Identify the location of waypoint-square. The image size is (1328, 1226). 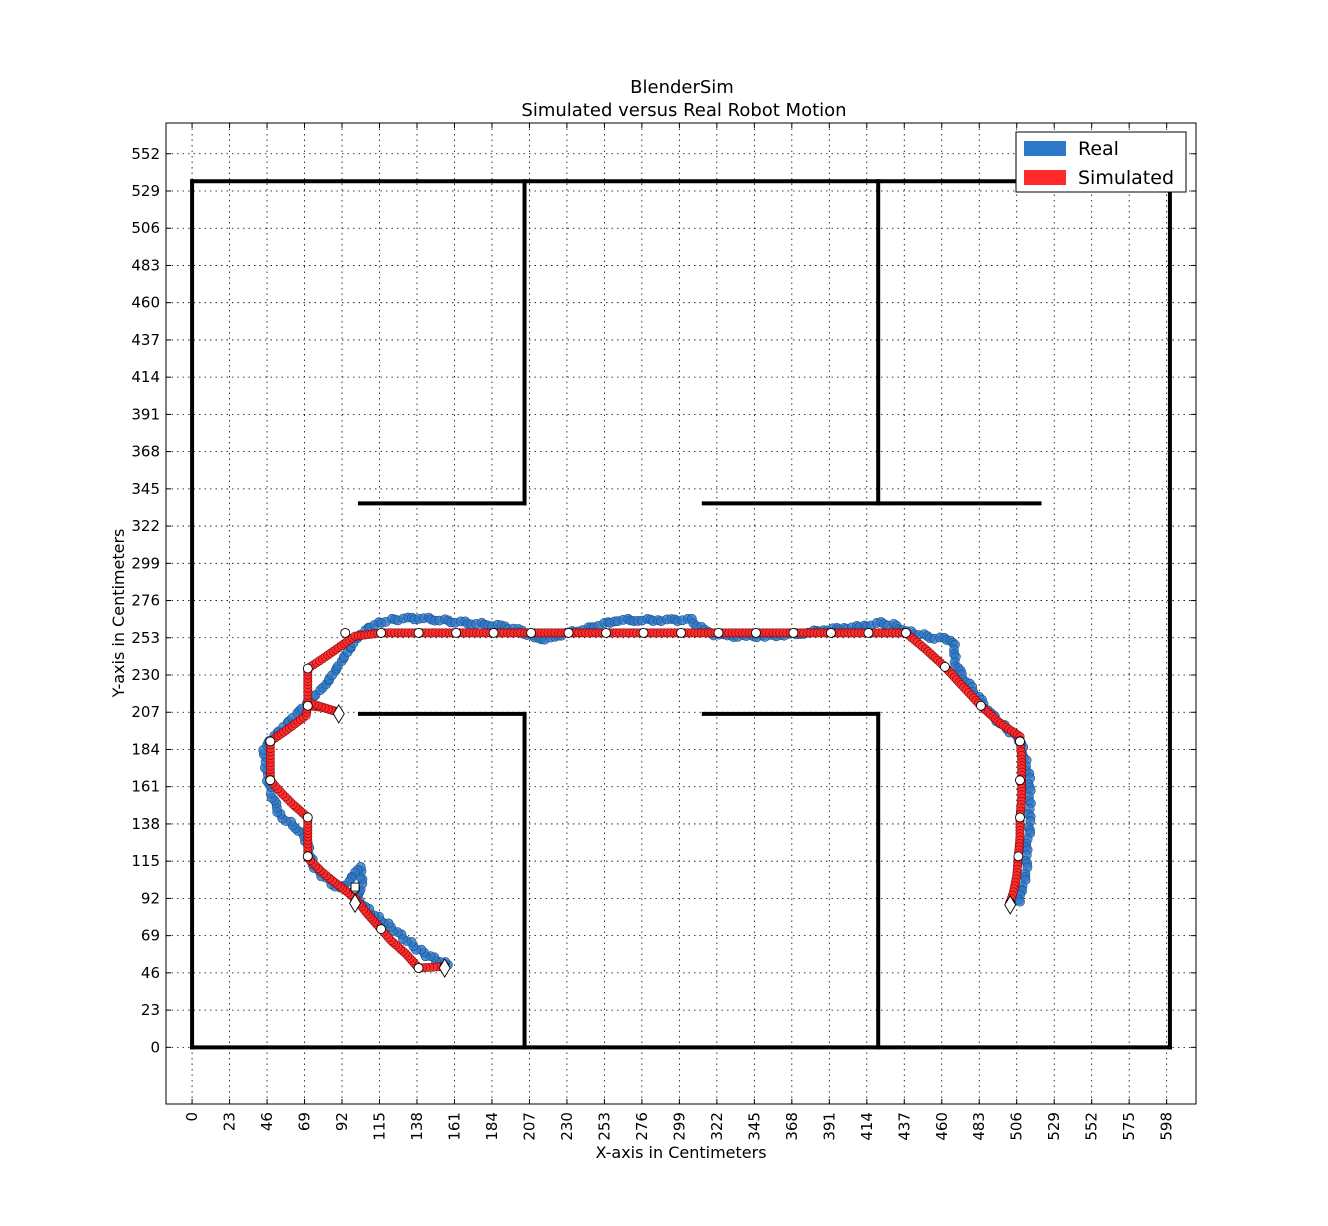
(355, 887).